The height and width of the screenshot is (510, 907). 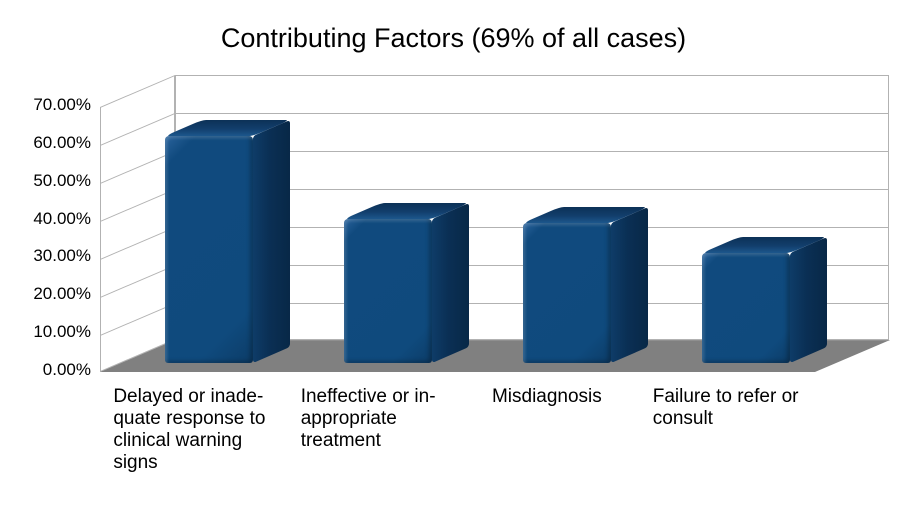 What do you see at coordinates (62, 104) in the screenshot?
I see `y-axis-label: 70.00%` at bounding box center [62, 104].